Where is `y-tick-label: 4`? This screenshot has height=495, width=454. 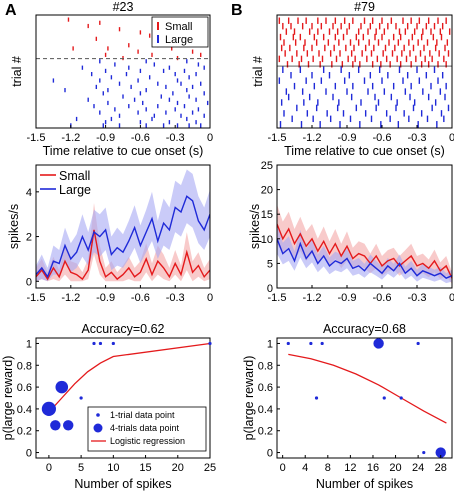 y-tick-label: 4 is located at coordinates (29, 193).